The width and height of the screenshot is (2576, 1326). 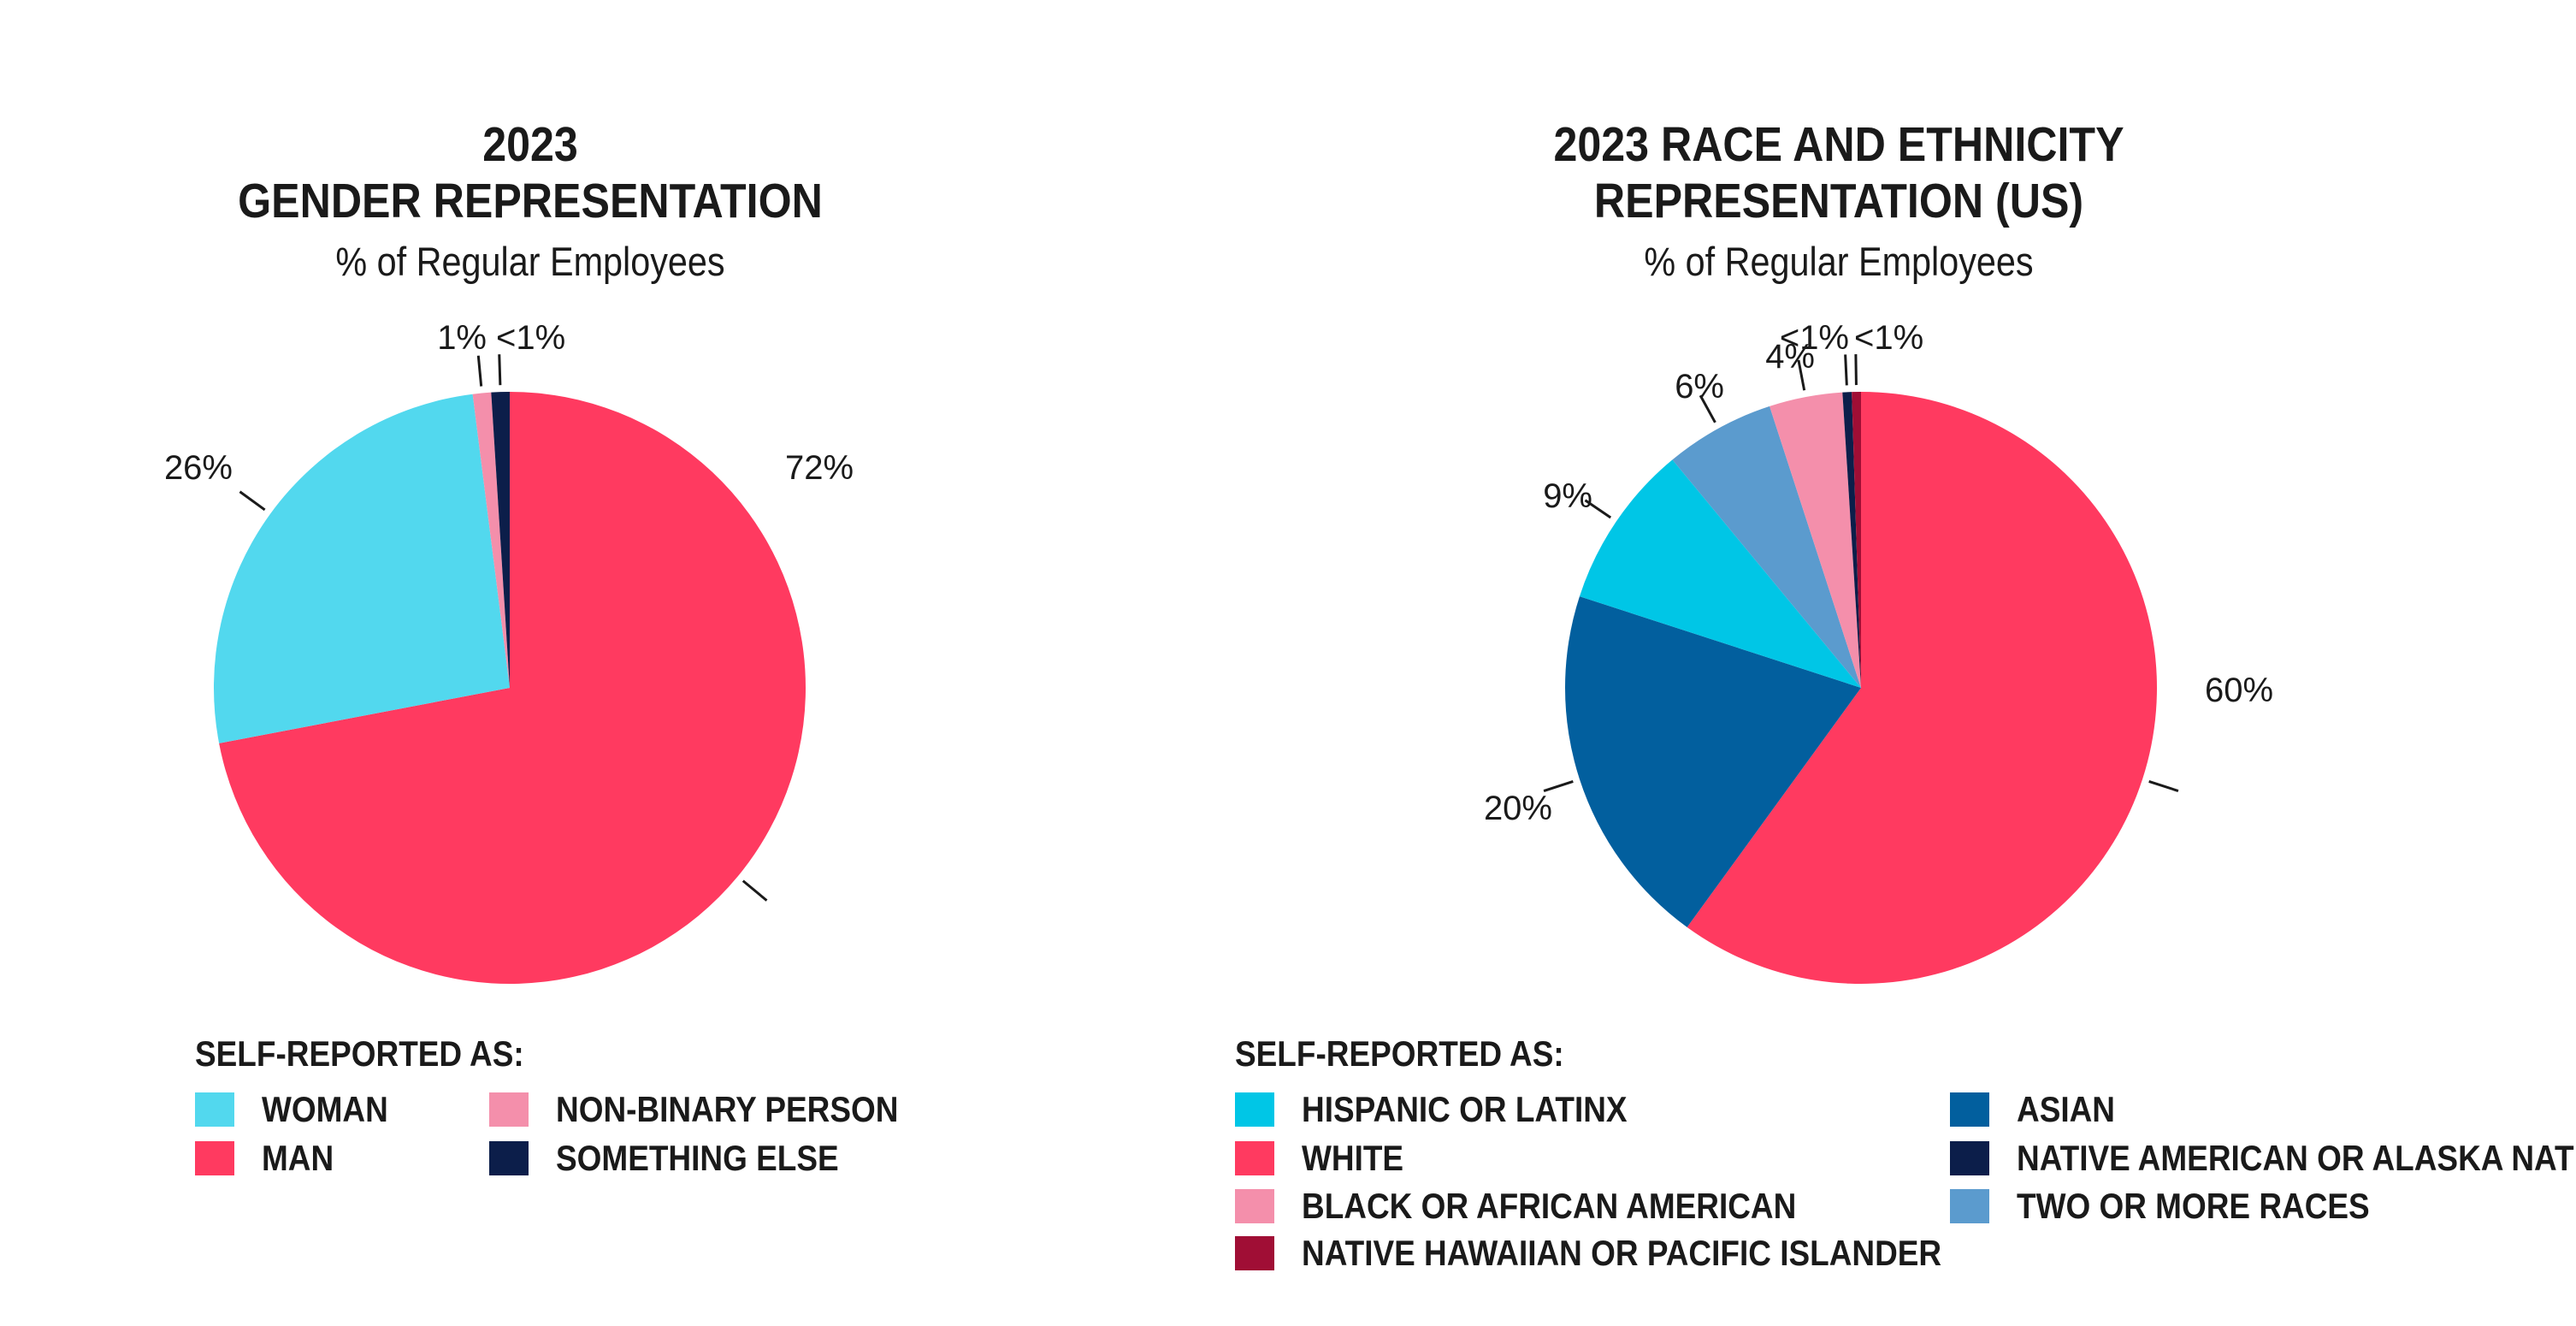 I want to click on gender-legend-label: WOMAN, so click(x=325, y=1109).